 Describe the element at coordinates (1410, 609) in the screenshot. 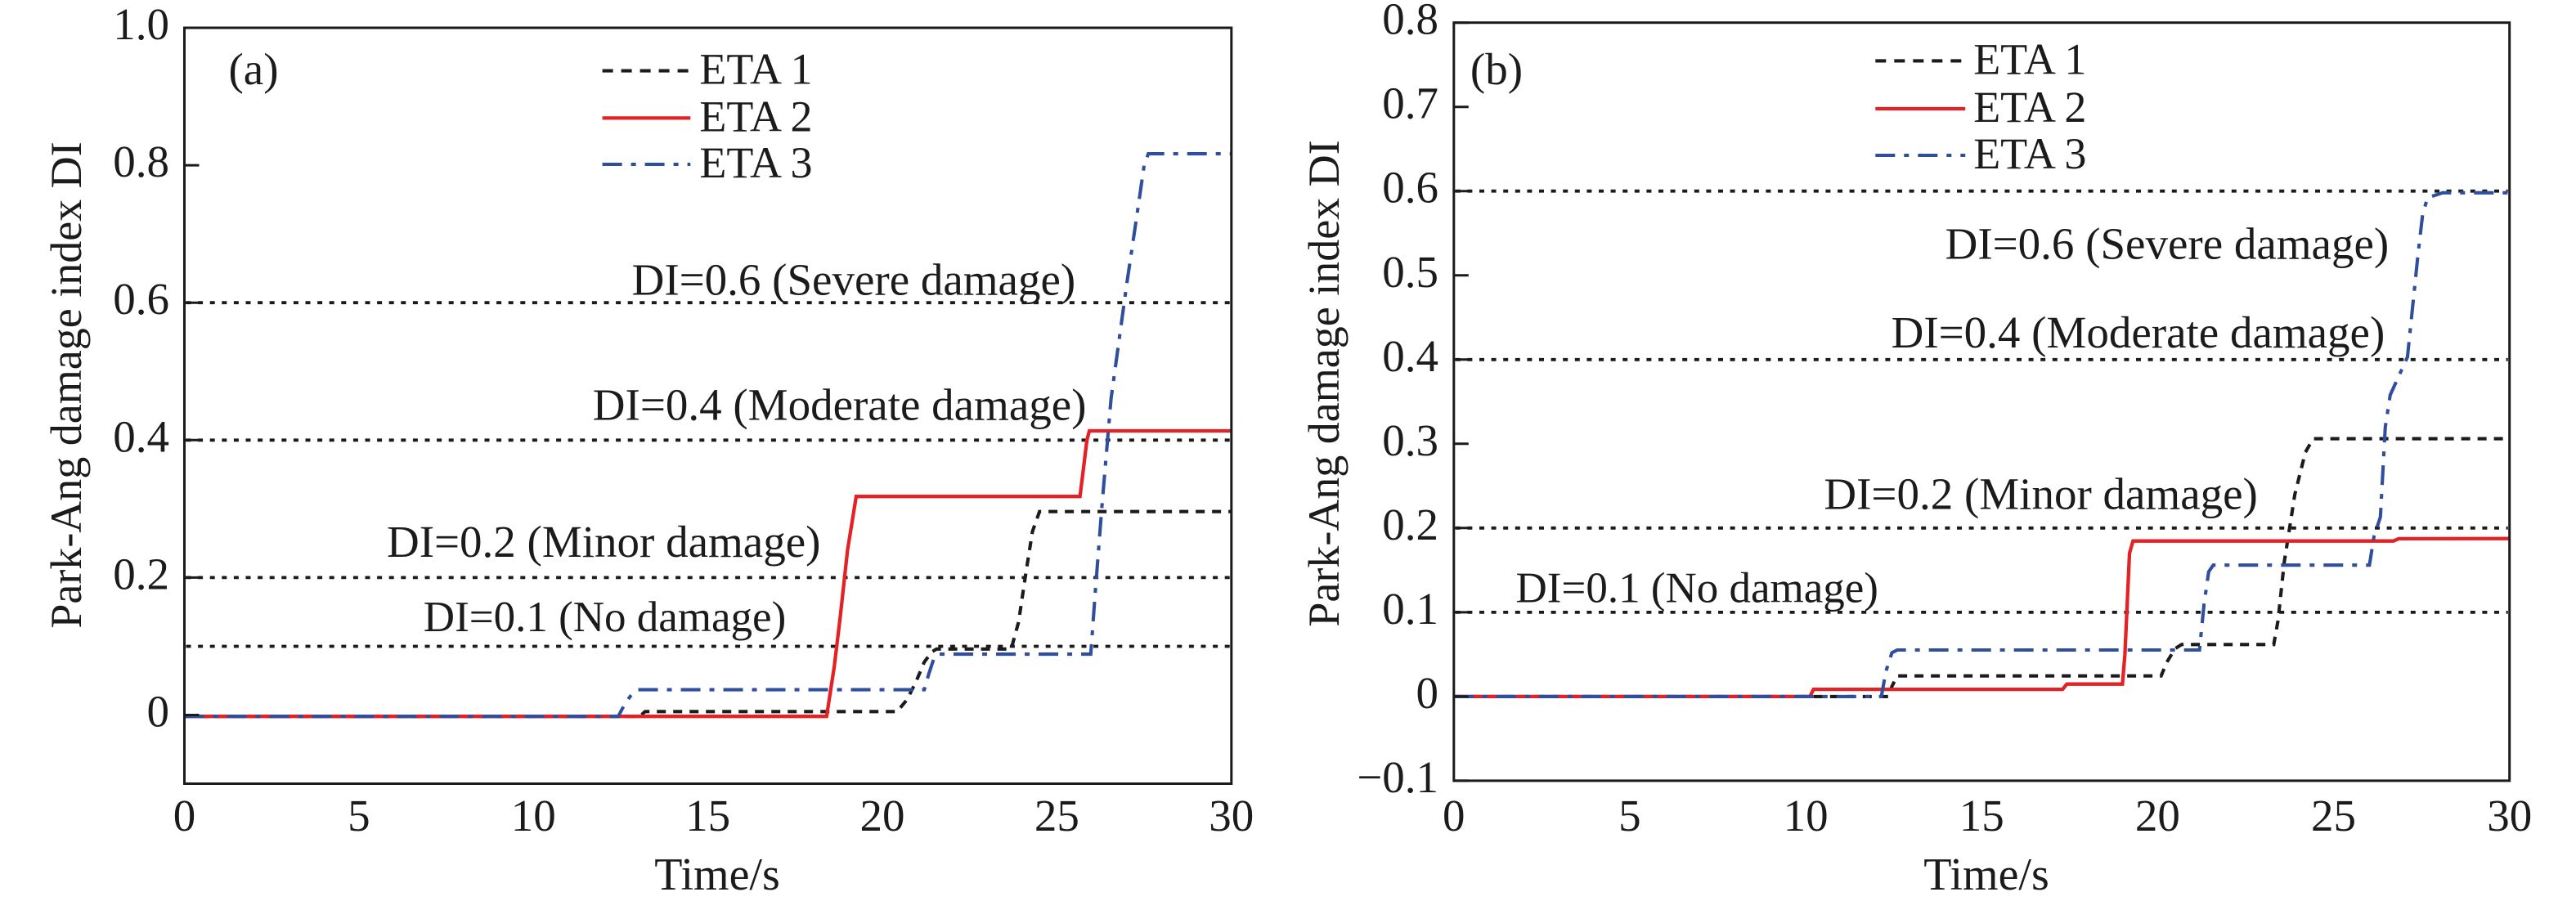

I see `svg-text: 0.1` at that location.